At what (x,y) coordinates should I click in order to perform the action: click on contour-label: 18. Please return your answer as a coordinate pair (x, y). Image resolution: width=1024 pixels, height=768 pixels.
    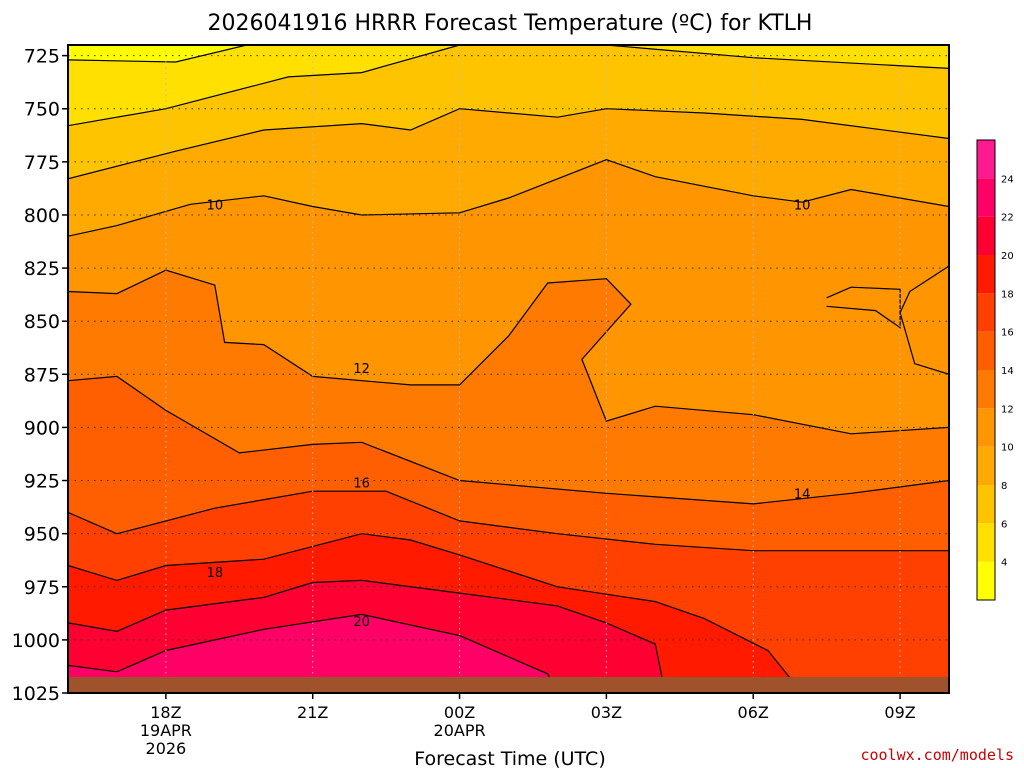
    Looking at the image, I should click on (215, 573).